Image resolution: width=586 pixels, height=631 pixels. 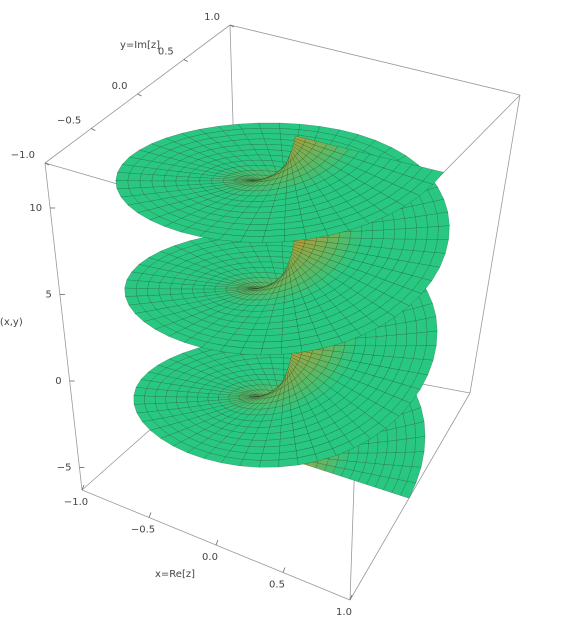 What do you see at coordinates (140, 45) in the screenshot?
I see `y-axis-label: y=Im[z]` at bounding box center [140, 45].